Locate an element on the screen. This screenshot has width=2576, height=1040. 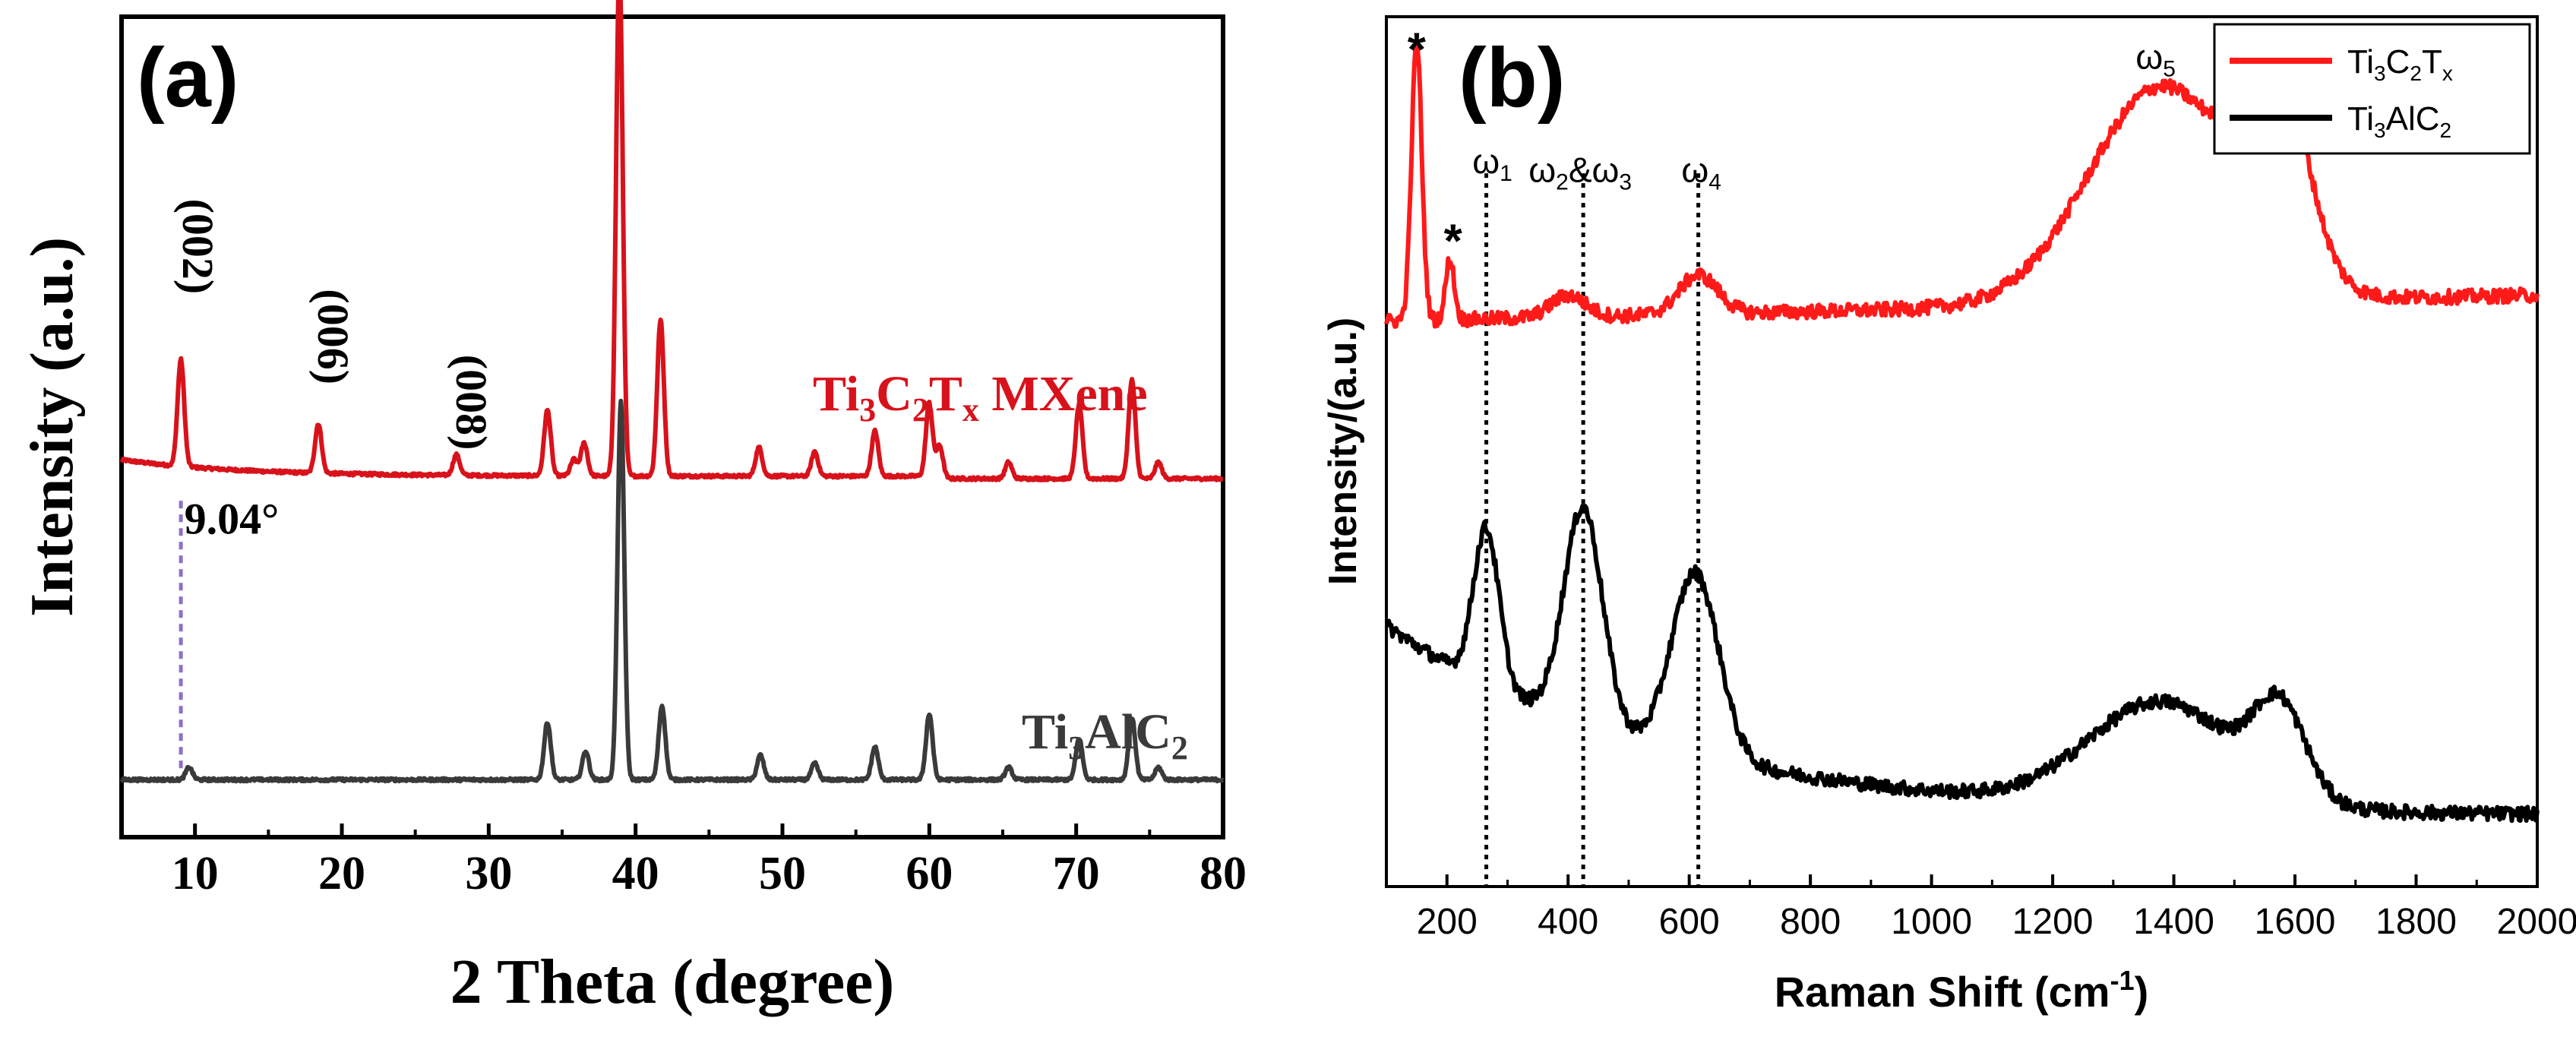
series-line-mxene-b is located at coordinates (1962, 182).